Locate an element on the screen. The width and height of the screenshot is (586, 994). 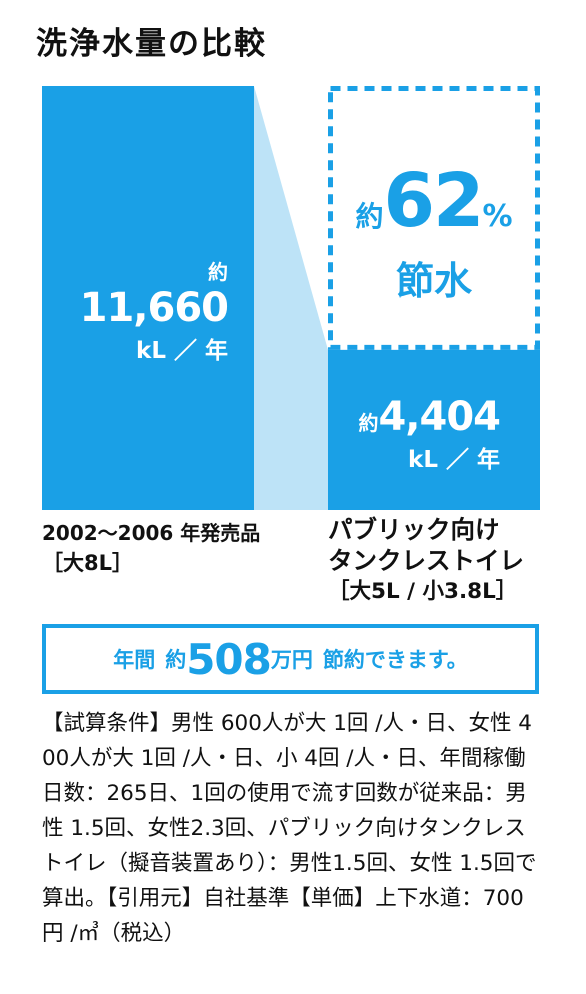
savings-outline is located at coordinates (434, 218).